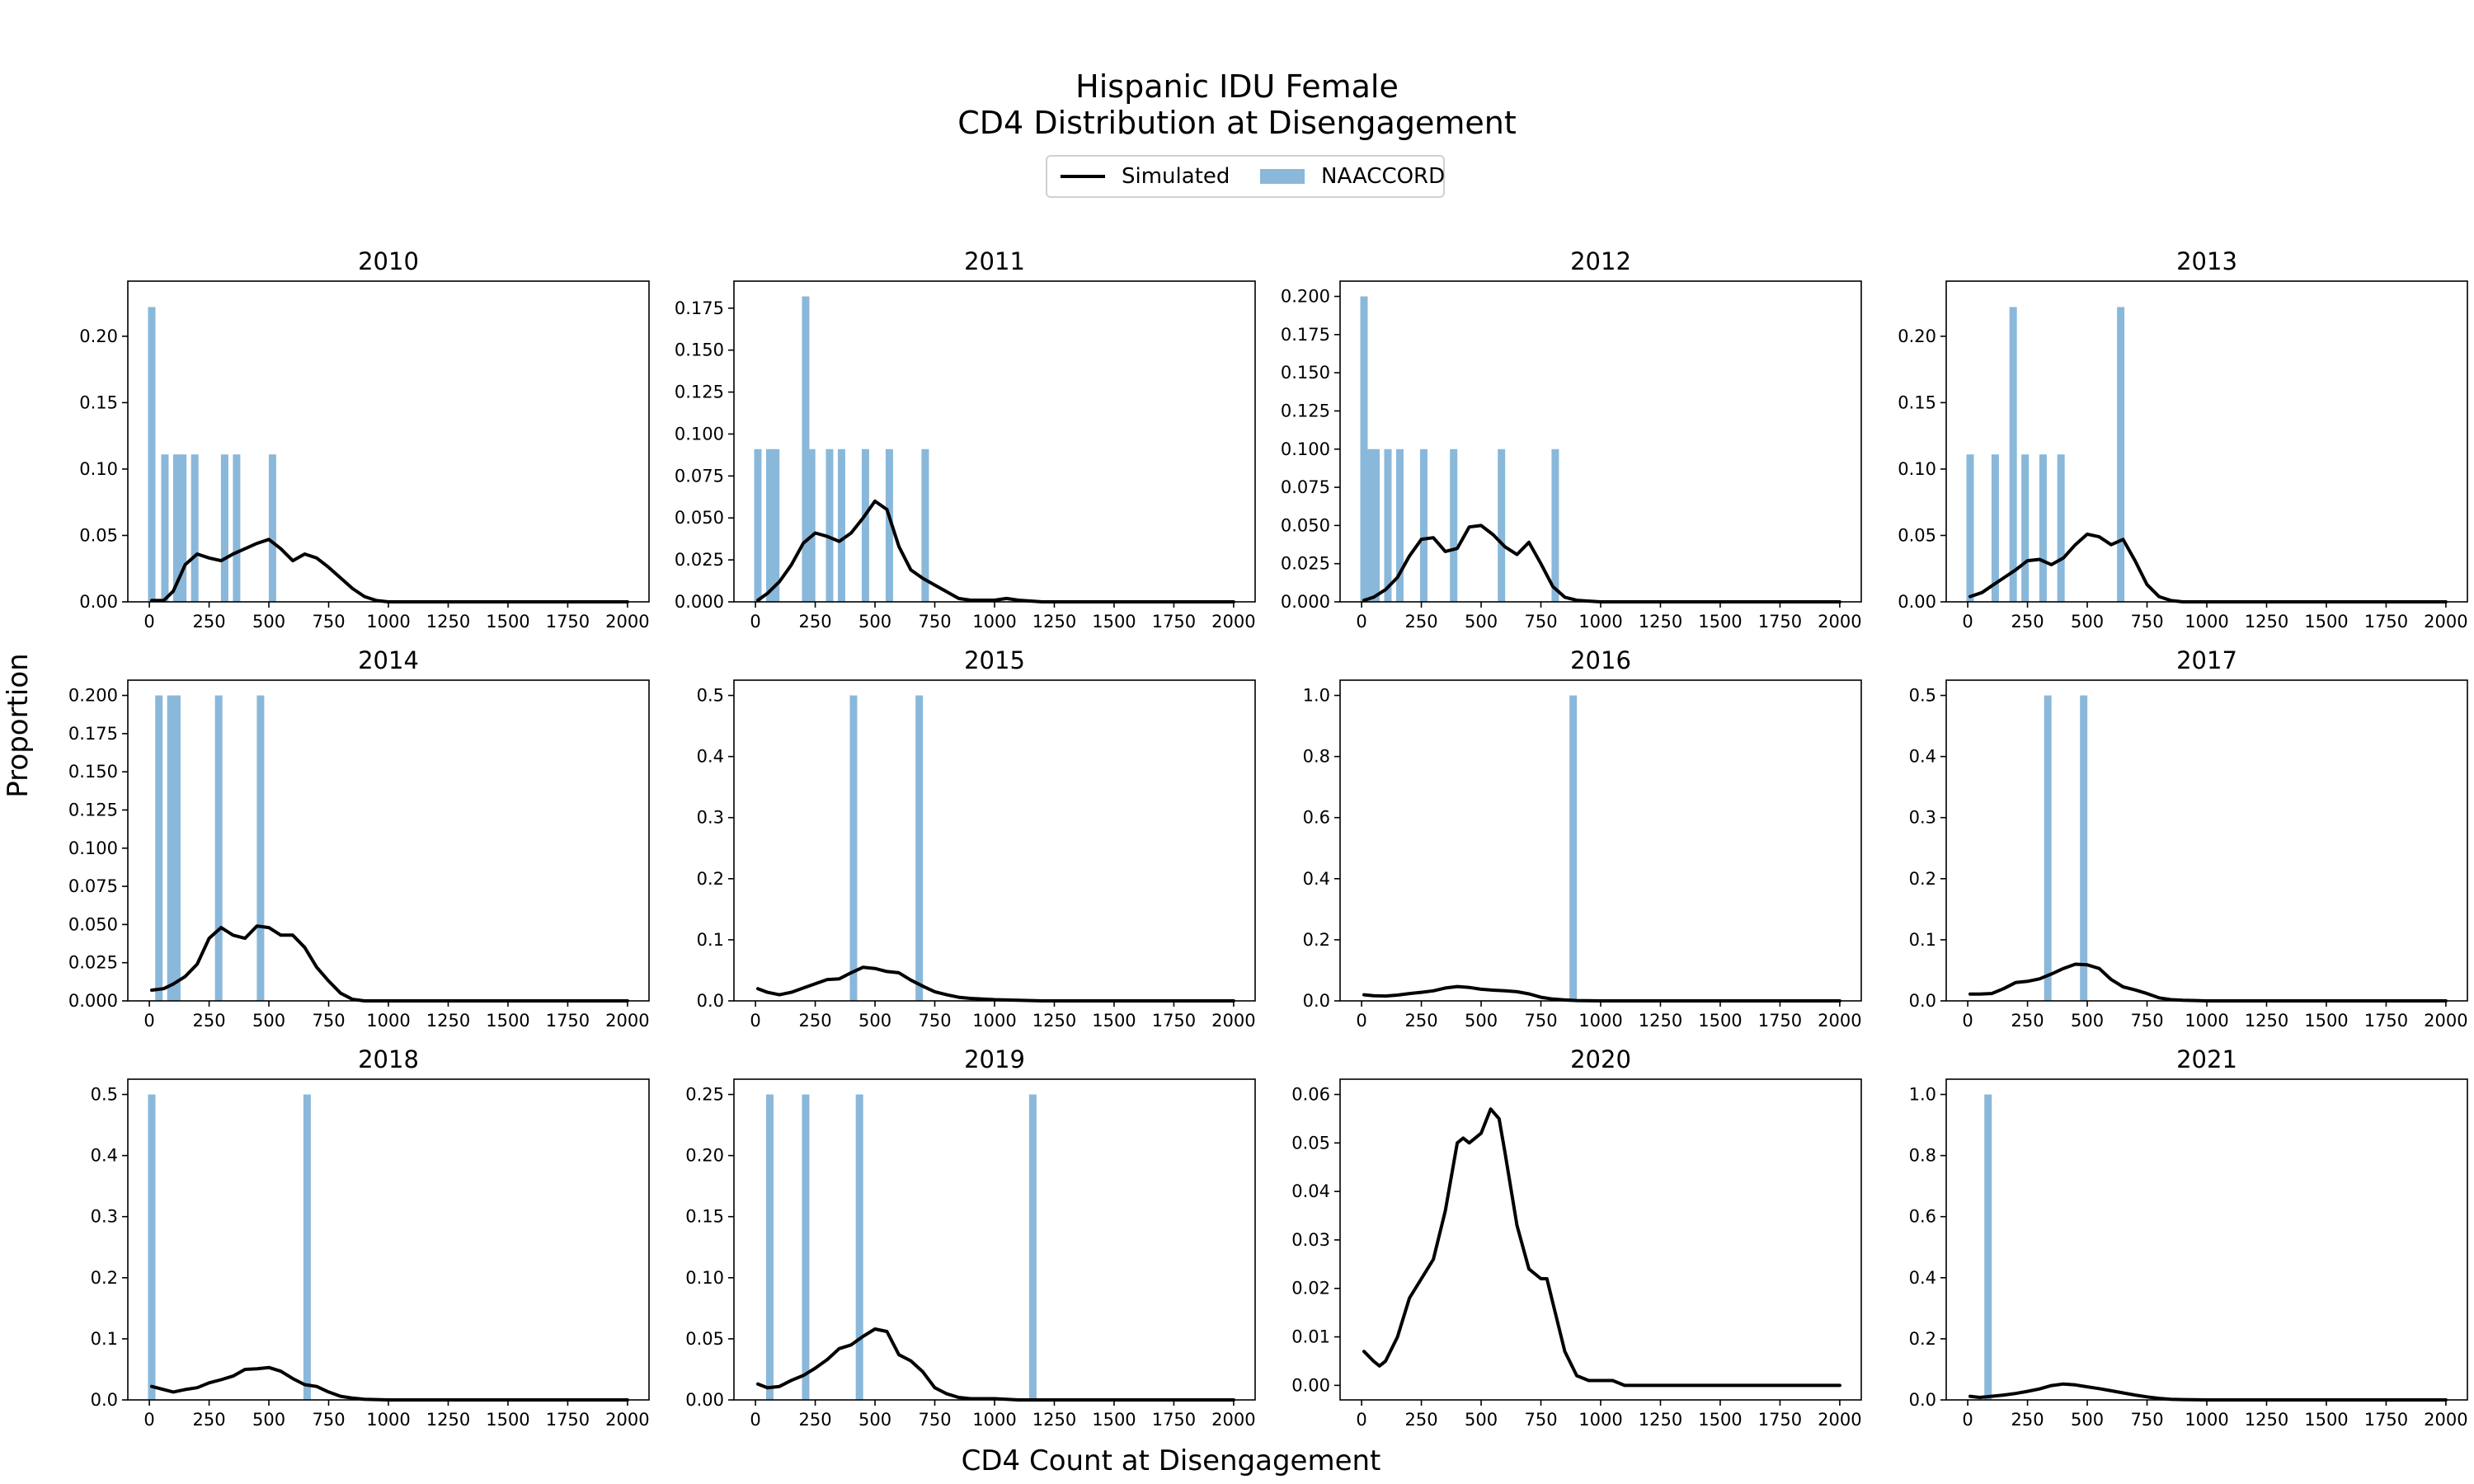 This screenshot has height=1484, width=2474. I want to click on y-tick-label: 0.15, so click(98, 402).